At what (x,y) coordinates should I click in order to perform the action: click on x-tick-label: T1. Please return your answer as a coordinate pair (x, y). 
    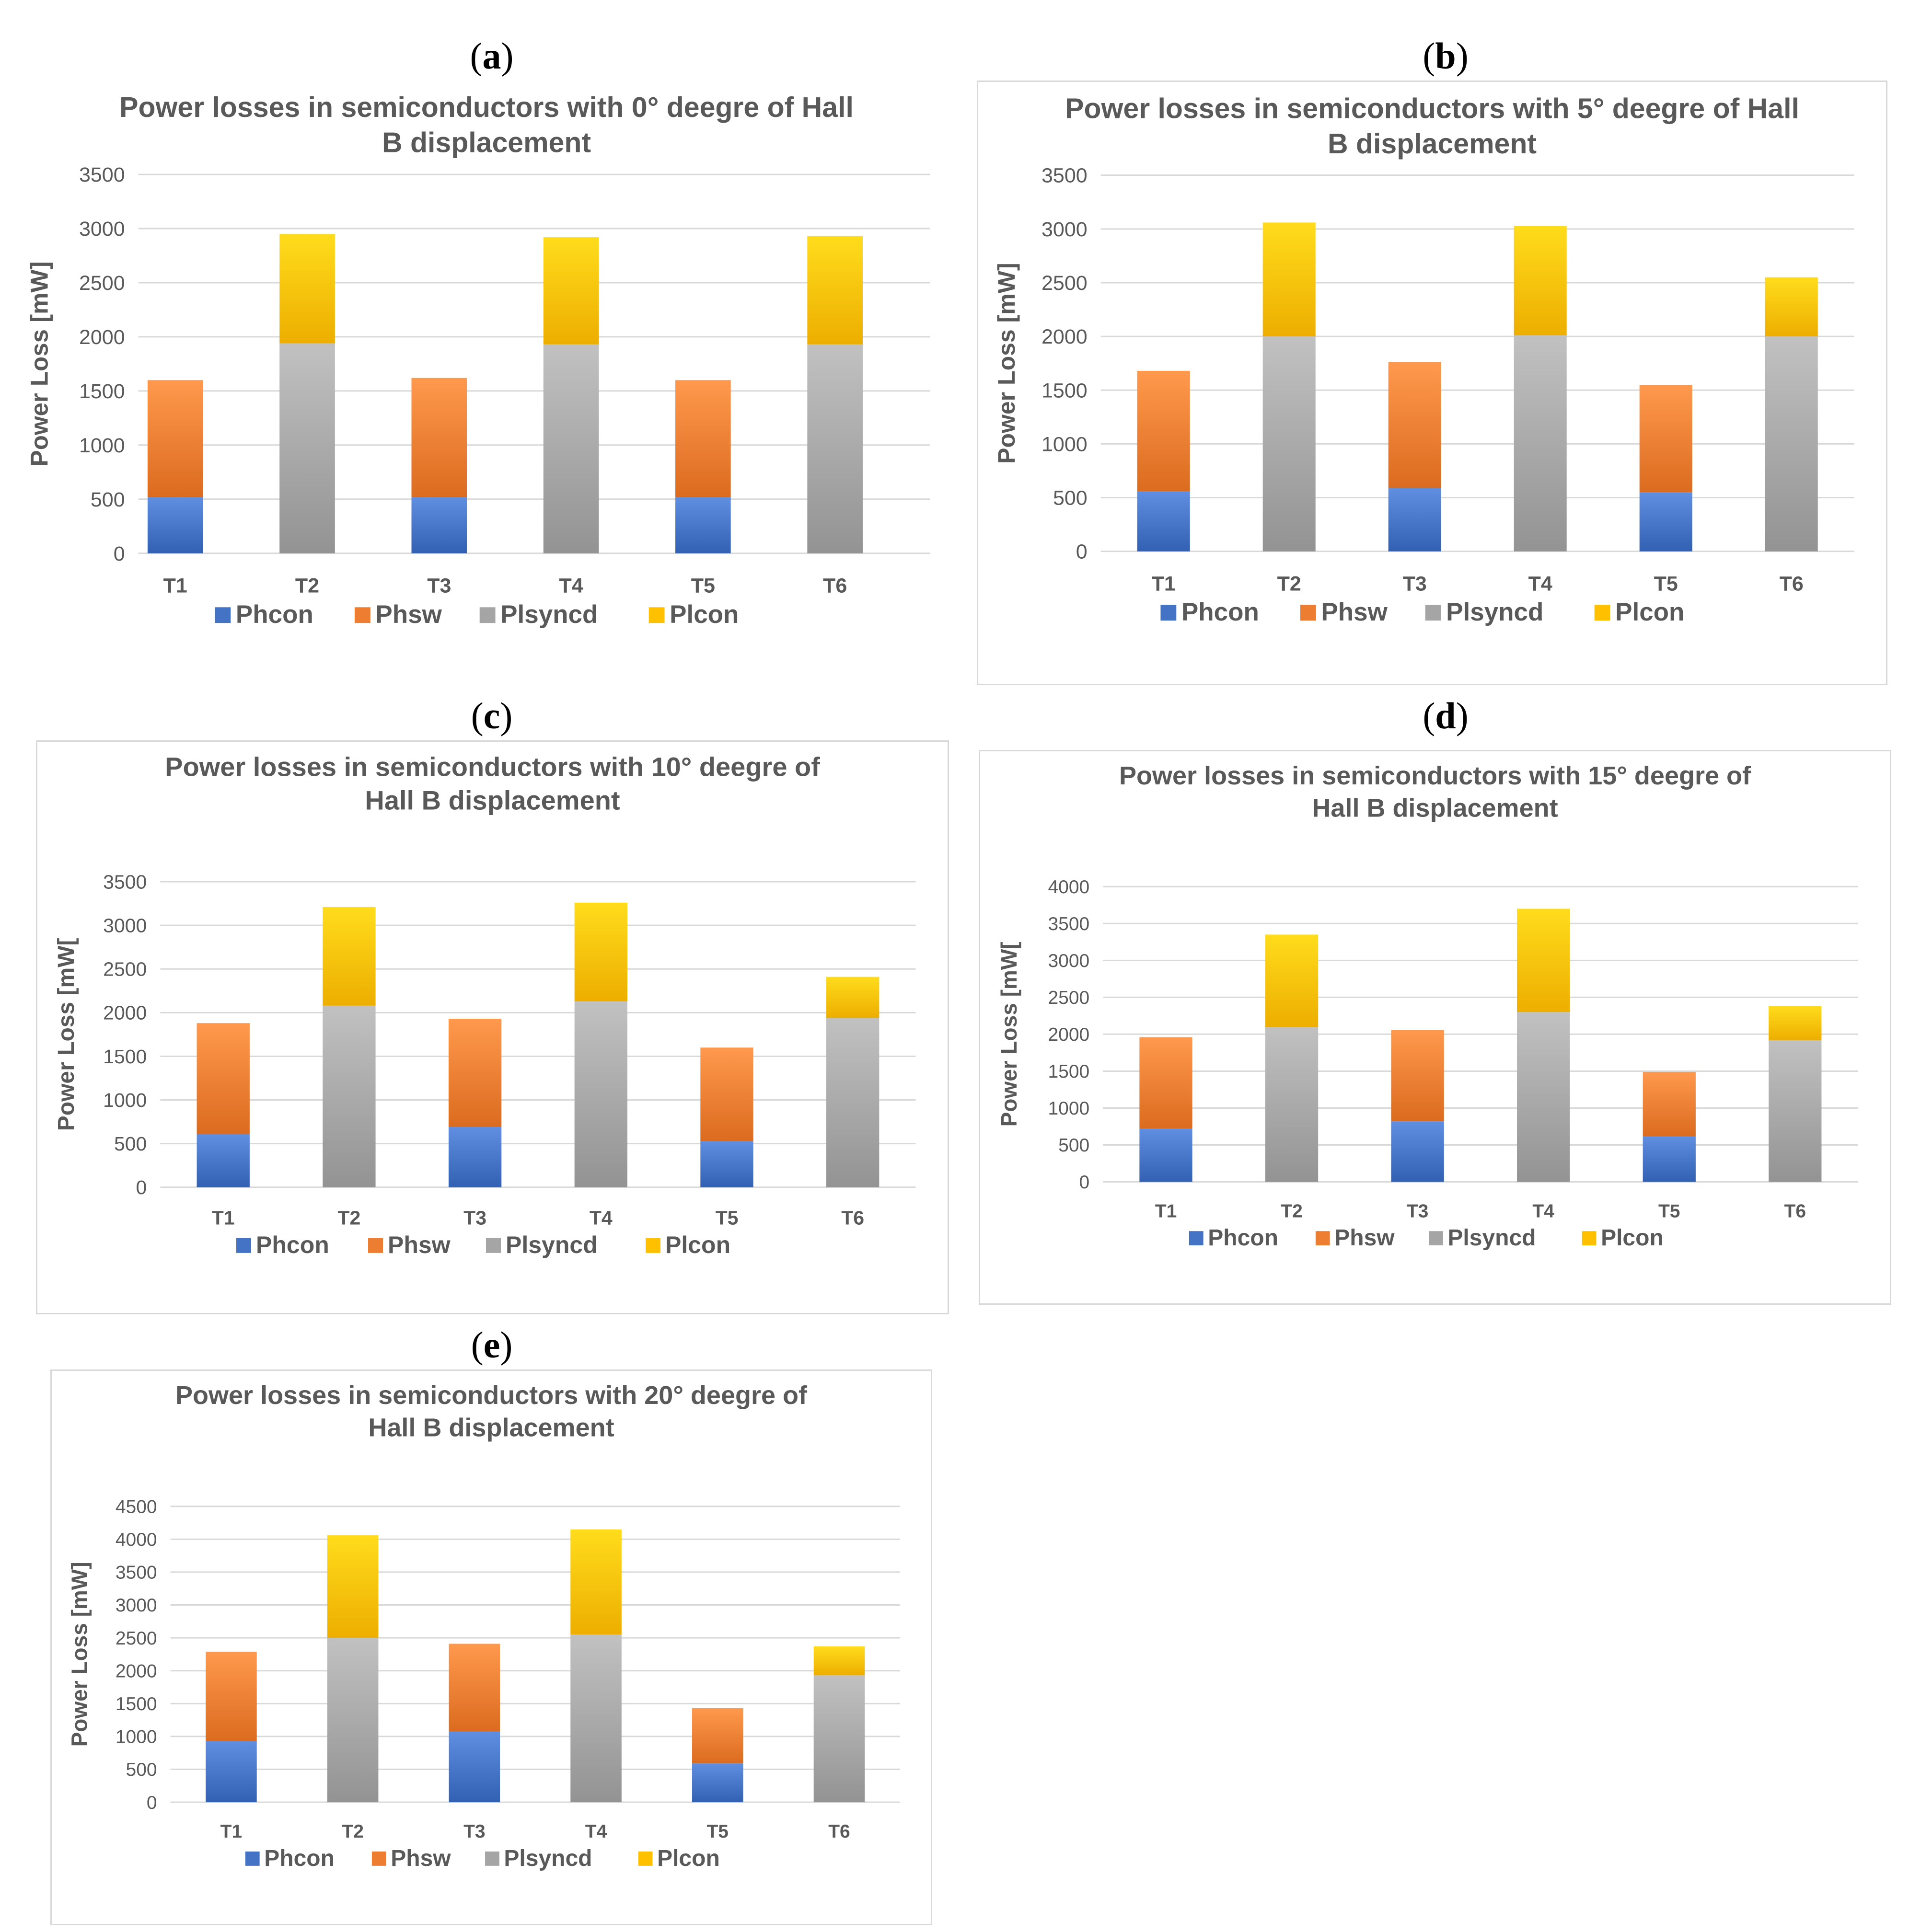
    Looking at the image, I should click on (231, 1832).